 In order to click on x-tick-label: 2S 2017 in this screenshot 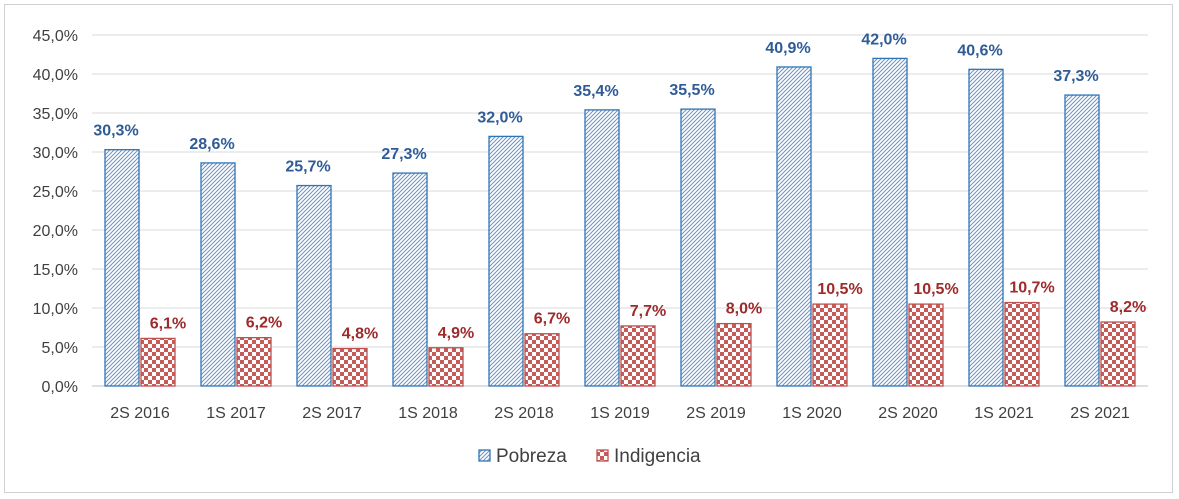, I will do `click(332, 413)`.